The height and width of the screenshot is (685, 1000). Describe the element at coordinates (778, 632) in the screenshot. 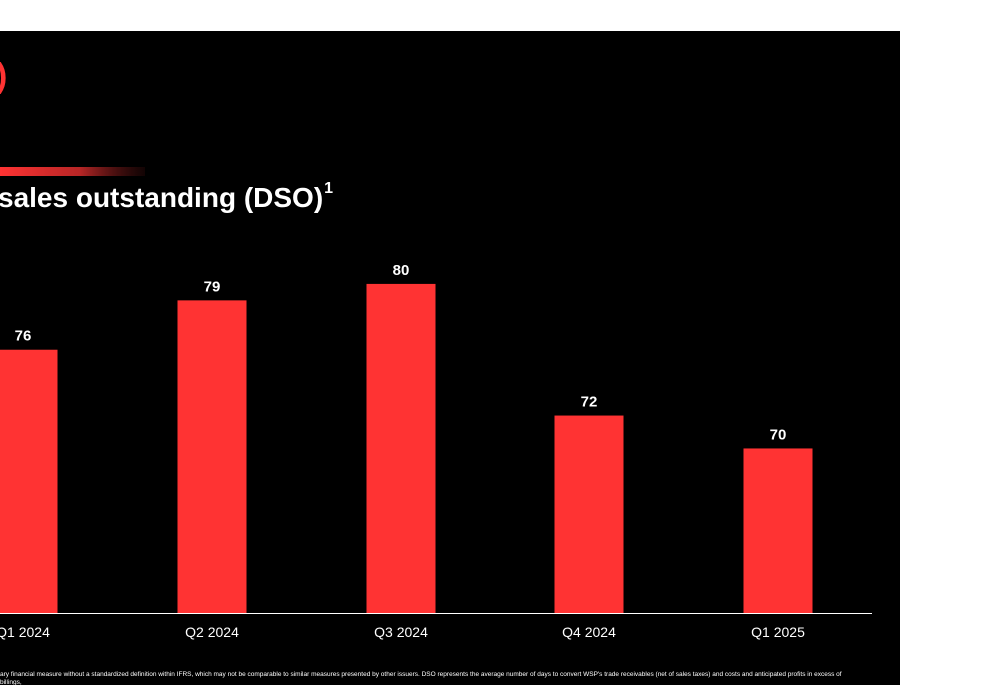

I see `x-tick-label: Q1 2025` at that location.